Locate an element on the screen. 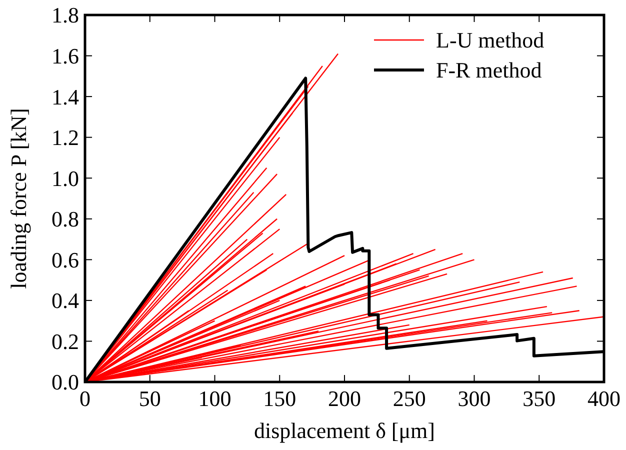  y-tick-label: 0.4 is located at coordinates (65, 301).